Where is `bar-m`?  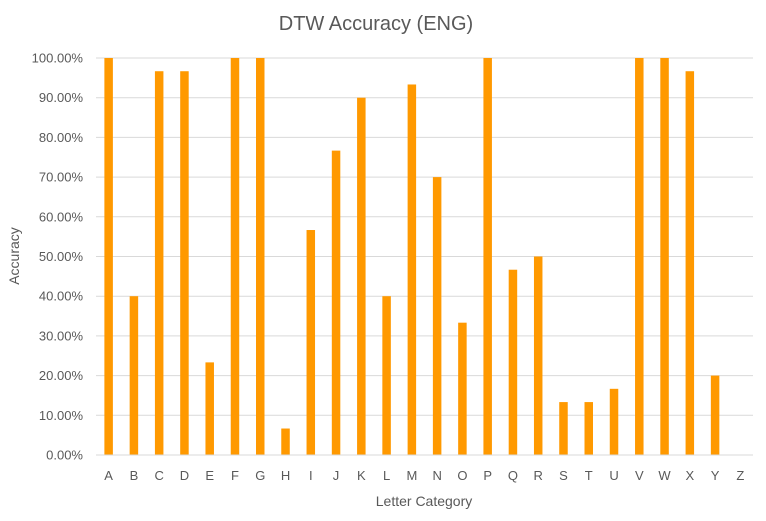 bar-m is located at coordinates (412, 270).